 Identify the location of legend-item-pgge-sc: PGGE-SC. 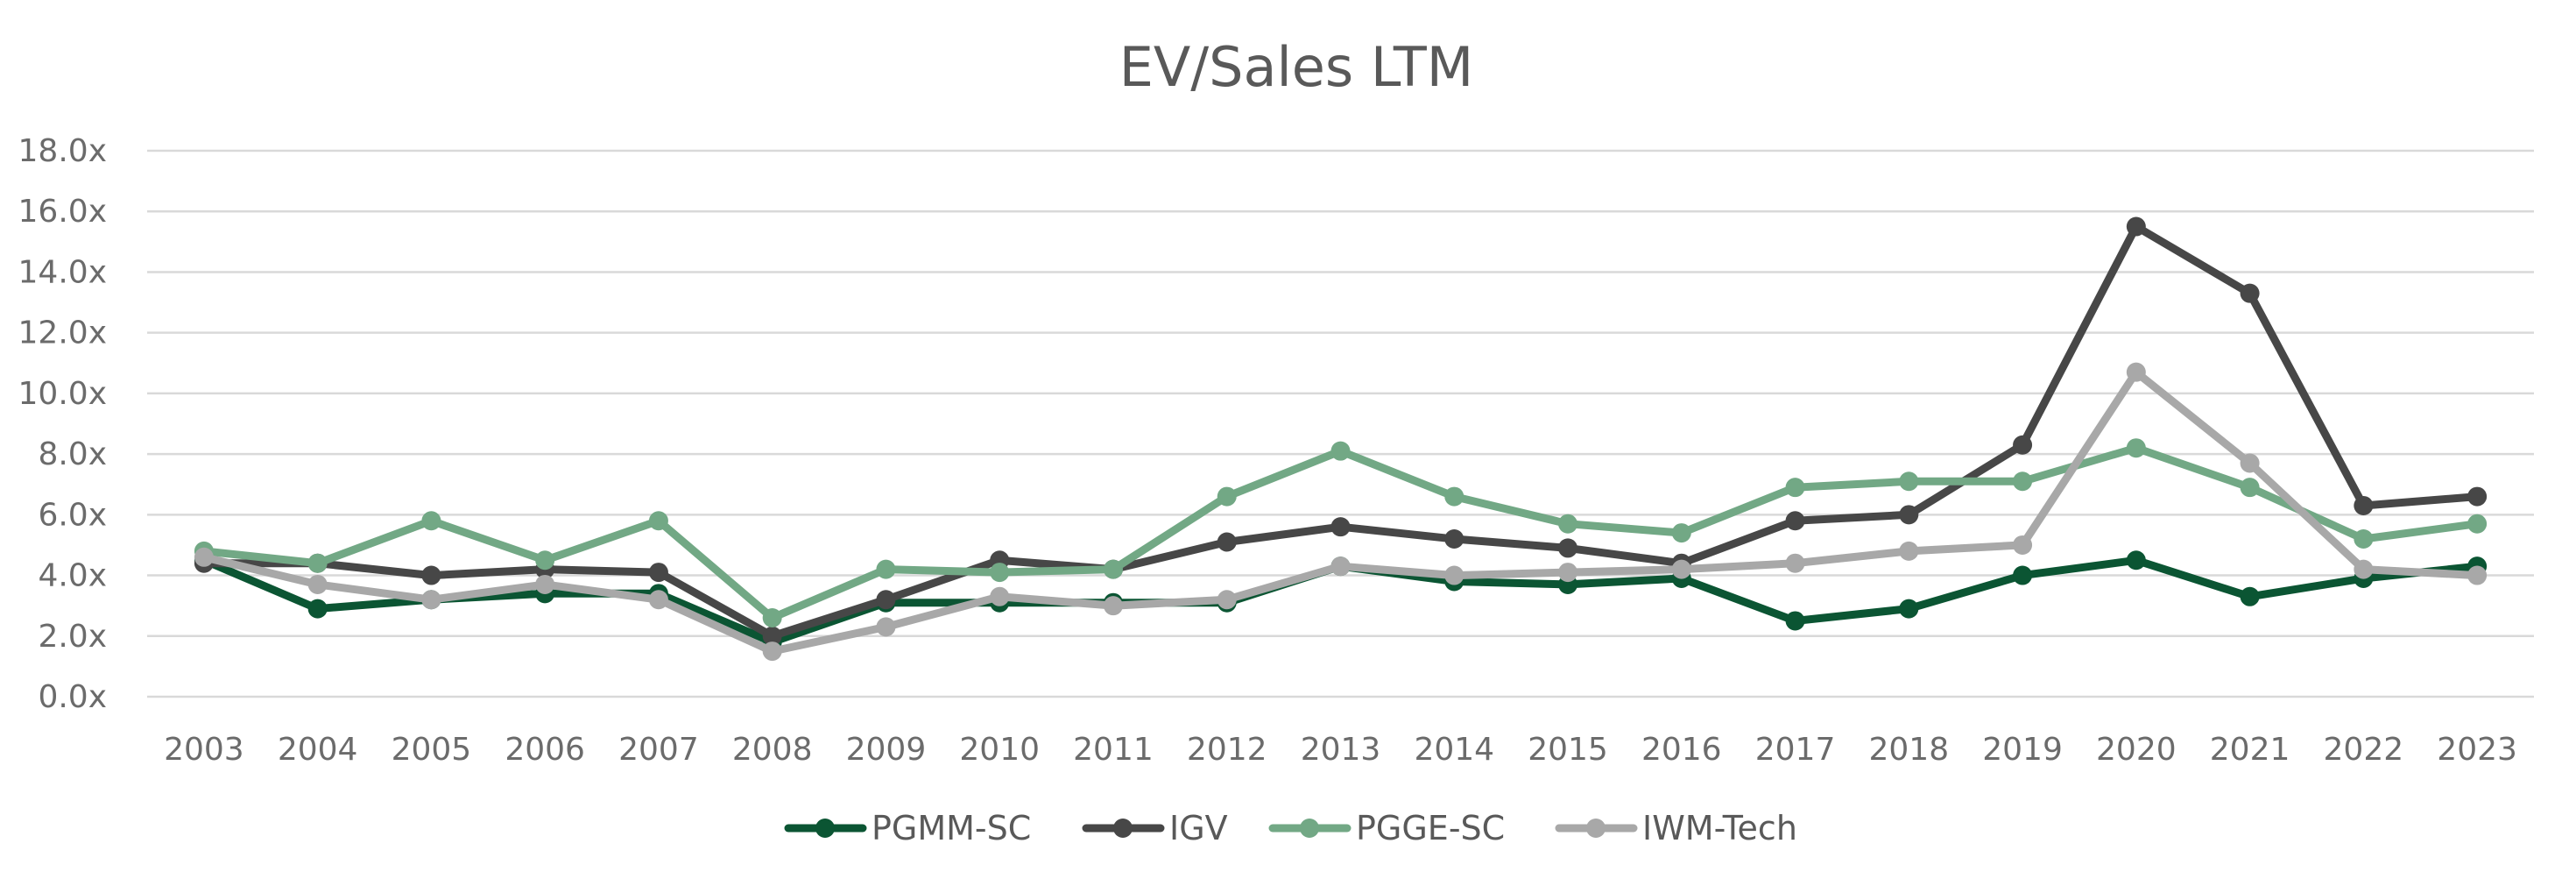
(1386, 828).